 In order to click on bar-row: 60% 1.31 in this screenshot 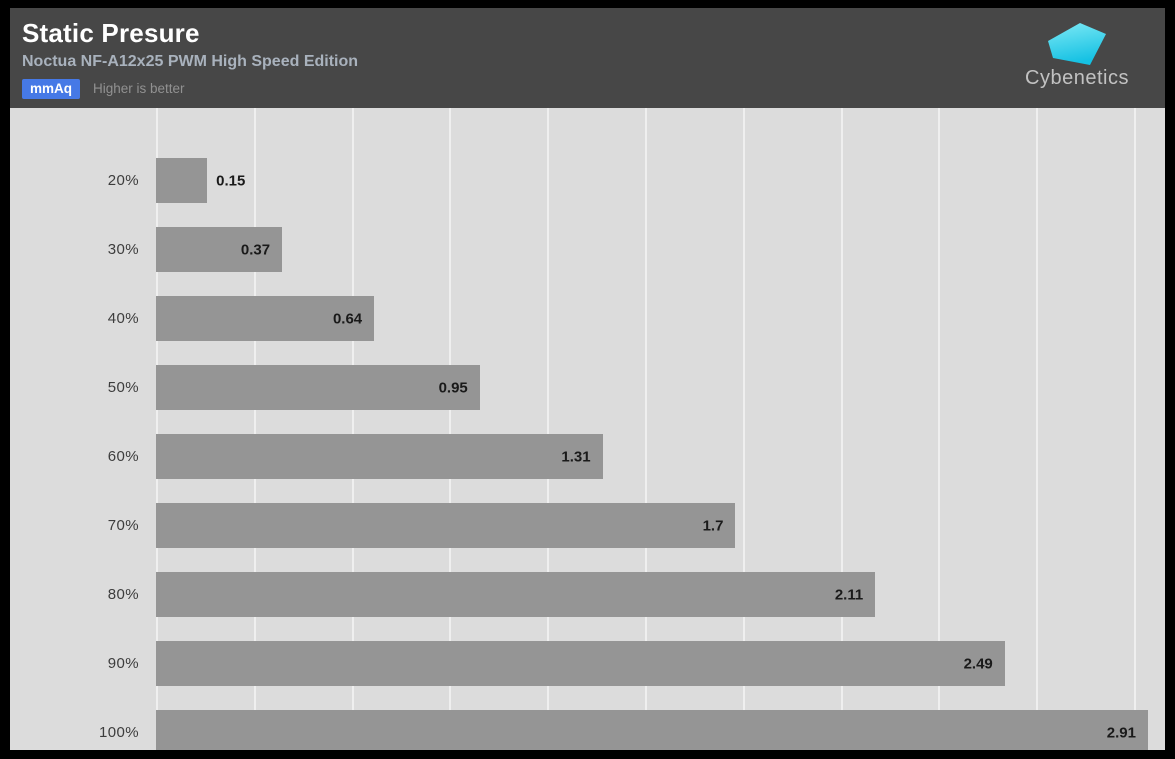, I will do `click(587, 456)`.